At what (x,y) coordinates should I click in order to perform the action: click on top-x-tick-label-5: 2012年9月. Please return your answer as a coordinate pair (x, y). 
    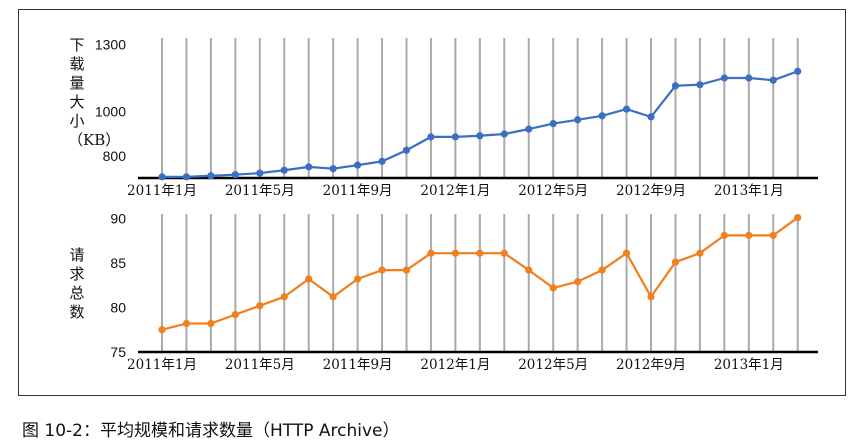
    Looking at the image, I should click on (651, 191).